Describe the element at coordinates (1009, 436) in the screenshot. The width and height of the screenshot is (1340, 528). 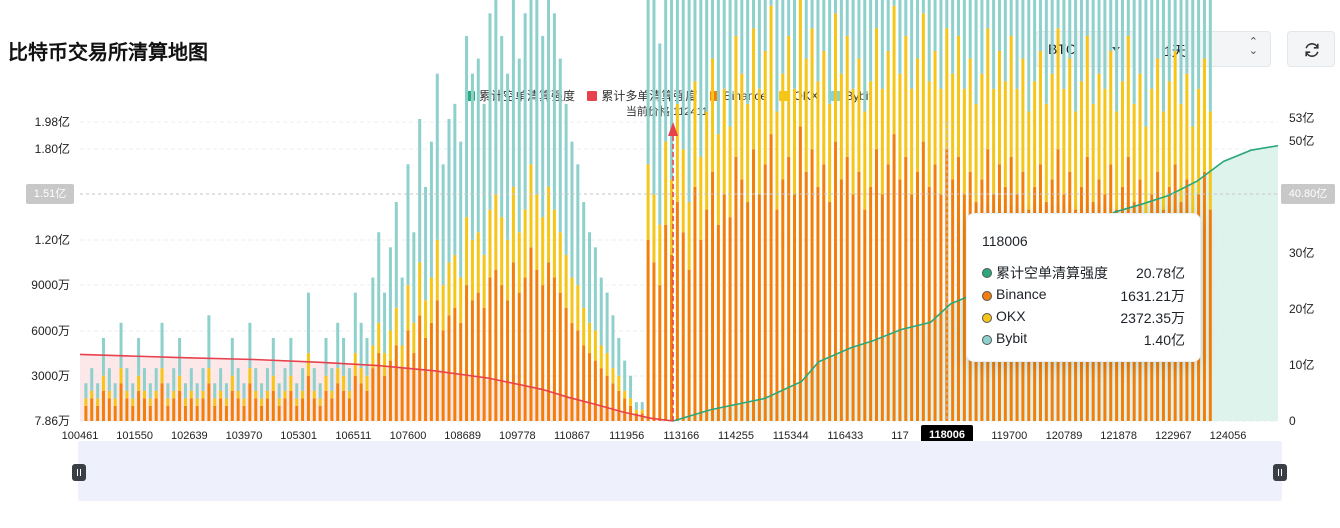
I see `x-tick-label: 119700` at that location.